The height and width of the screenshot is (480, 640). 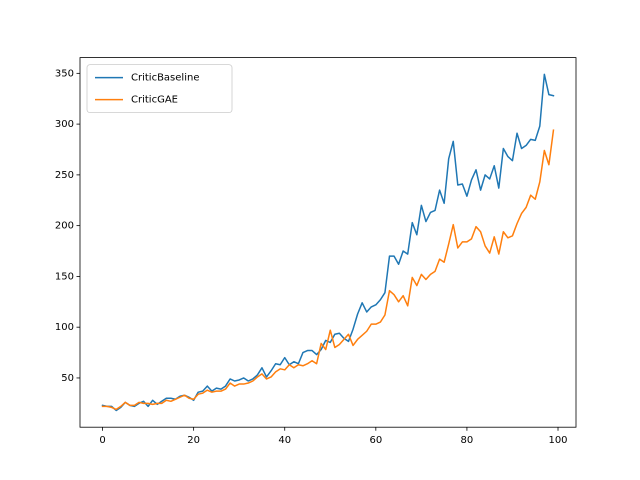 I want to click on legend-label: CriticBaseline, so click(x=165, y=78).